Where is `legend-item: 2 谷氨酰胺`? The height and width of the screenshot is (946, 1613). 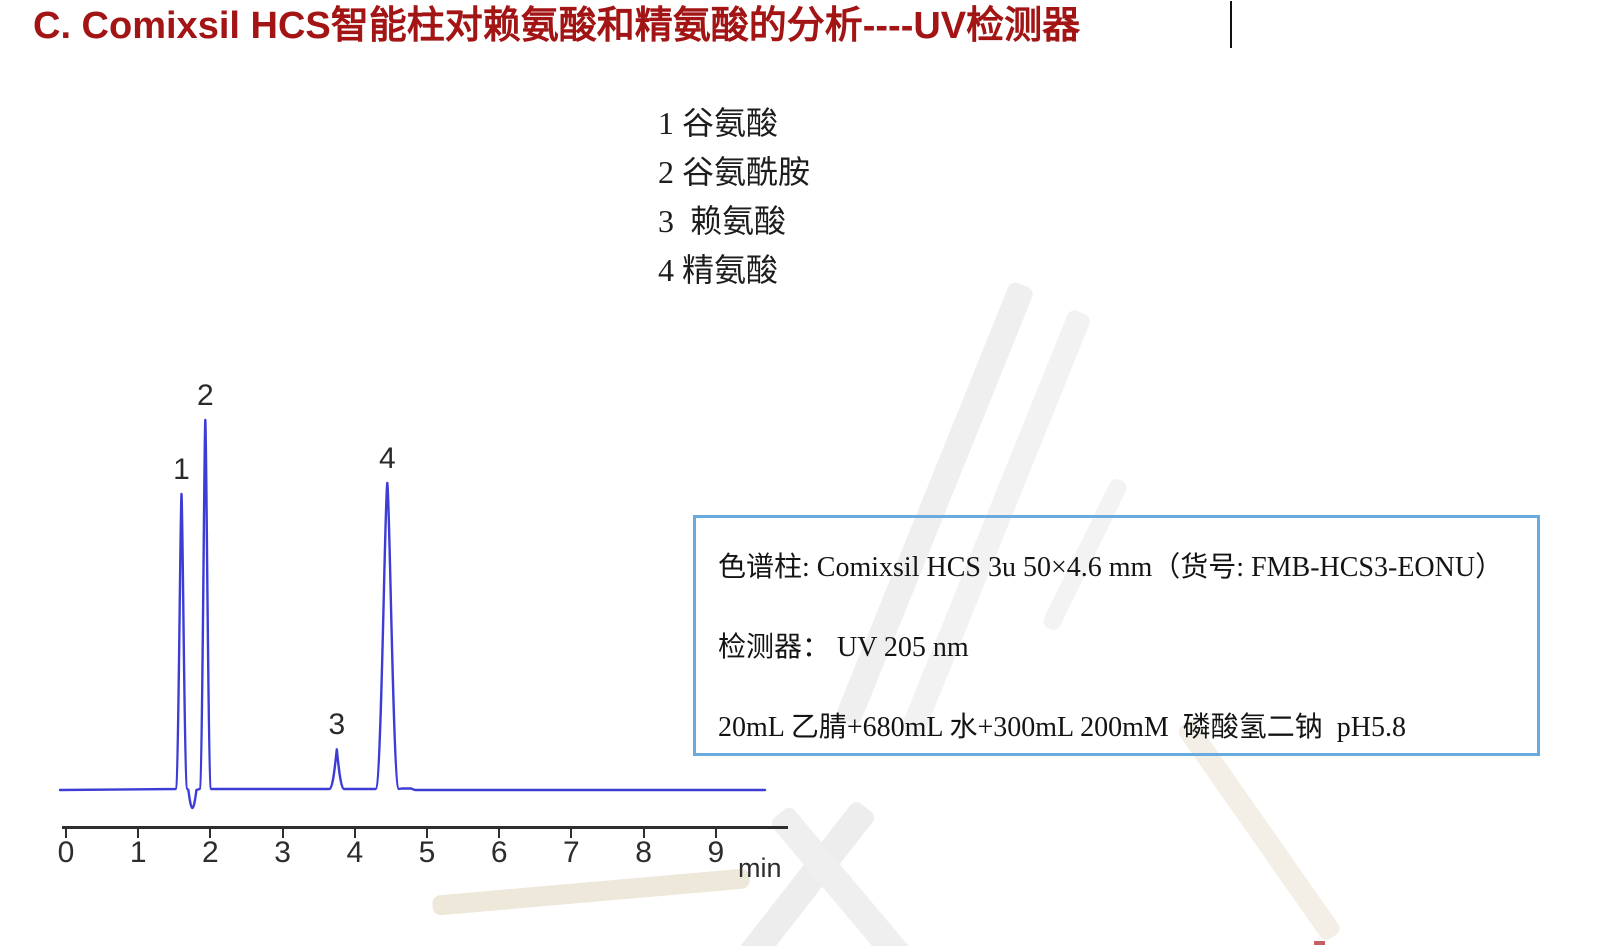
legend-item: 2 谷氨酰胺 is located at coordinates (734, 172).